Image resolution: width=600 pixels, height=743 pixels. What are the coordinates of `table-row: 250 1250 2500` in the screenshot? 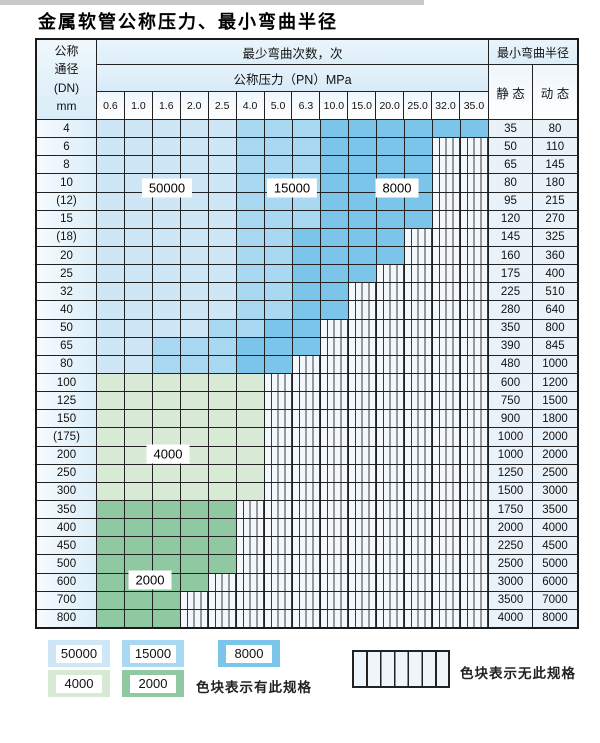 It's located at (307, 472).